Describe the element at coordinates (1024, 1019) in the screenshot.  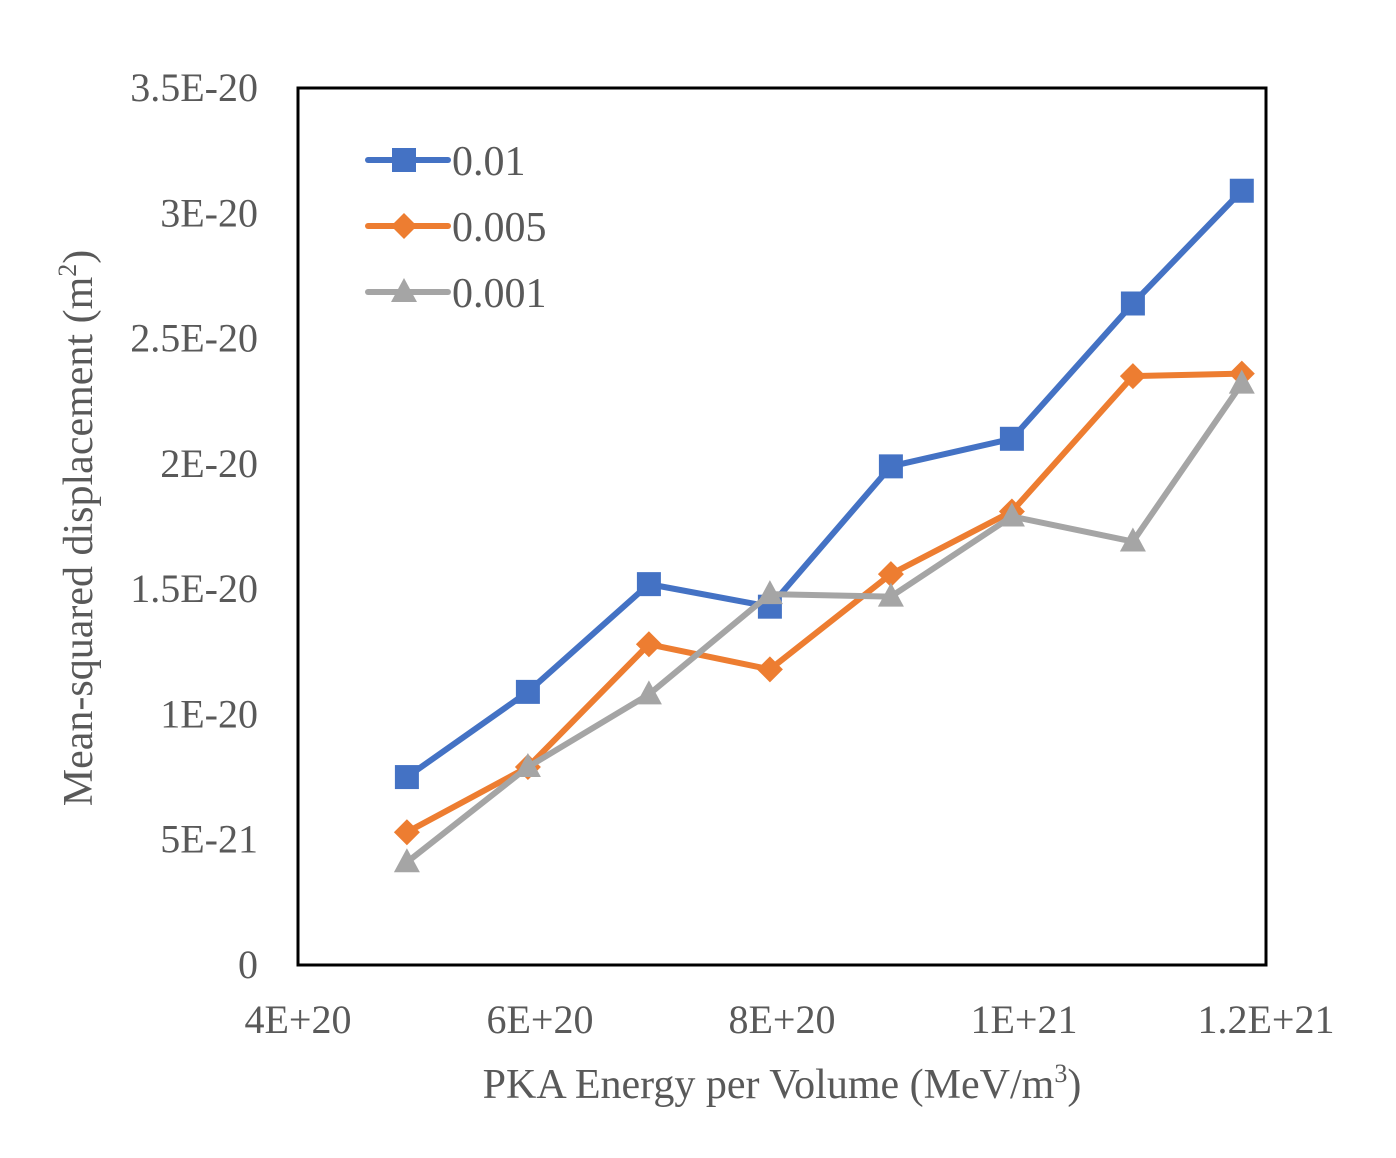
I see `x-tick-label: 1E+21` at that location.